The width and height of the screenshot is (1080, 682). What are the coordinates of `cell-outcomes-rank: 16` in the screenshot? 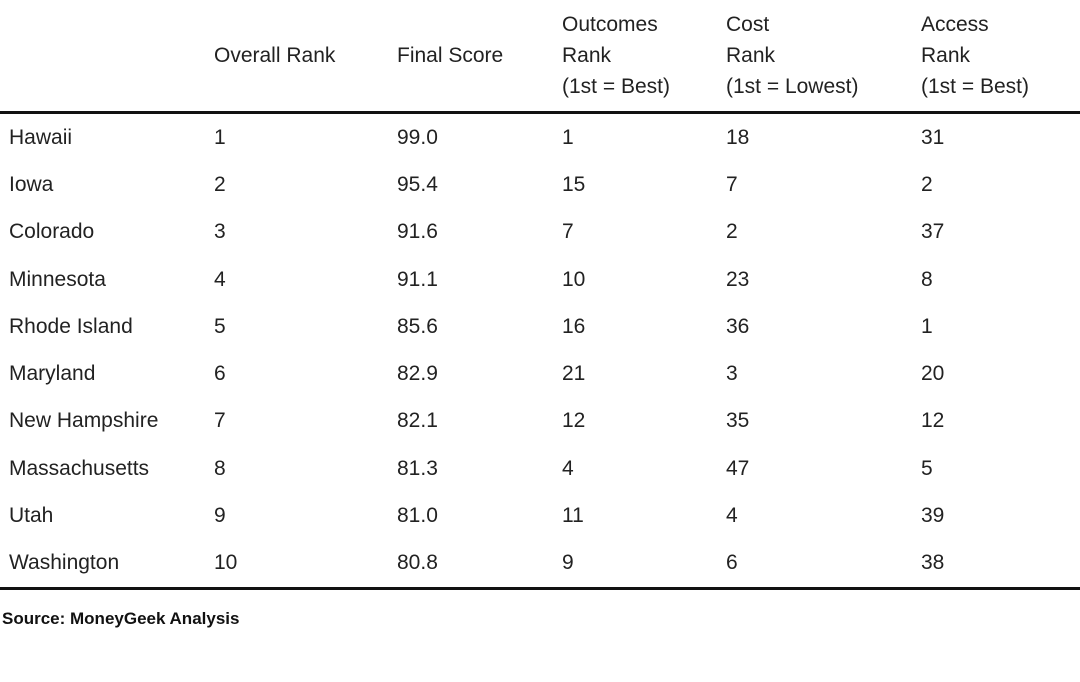 It's located at (574, 326).